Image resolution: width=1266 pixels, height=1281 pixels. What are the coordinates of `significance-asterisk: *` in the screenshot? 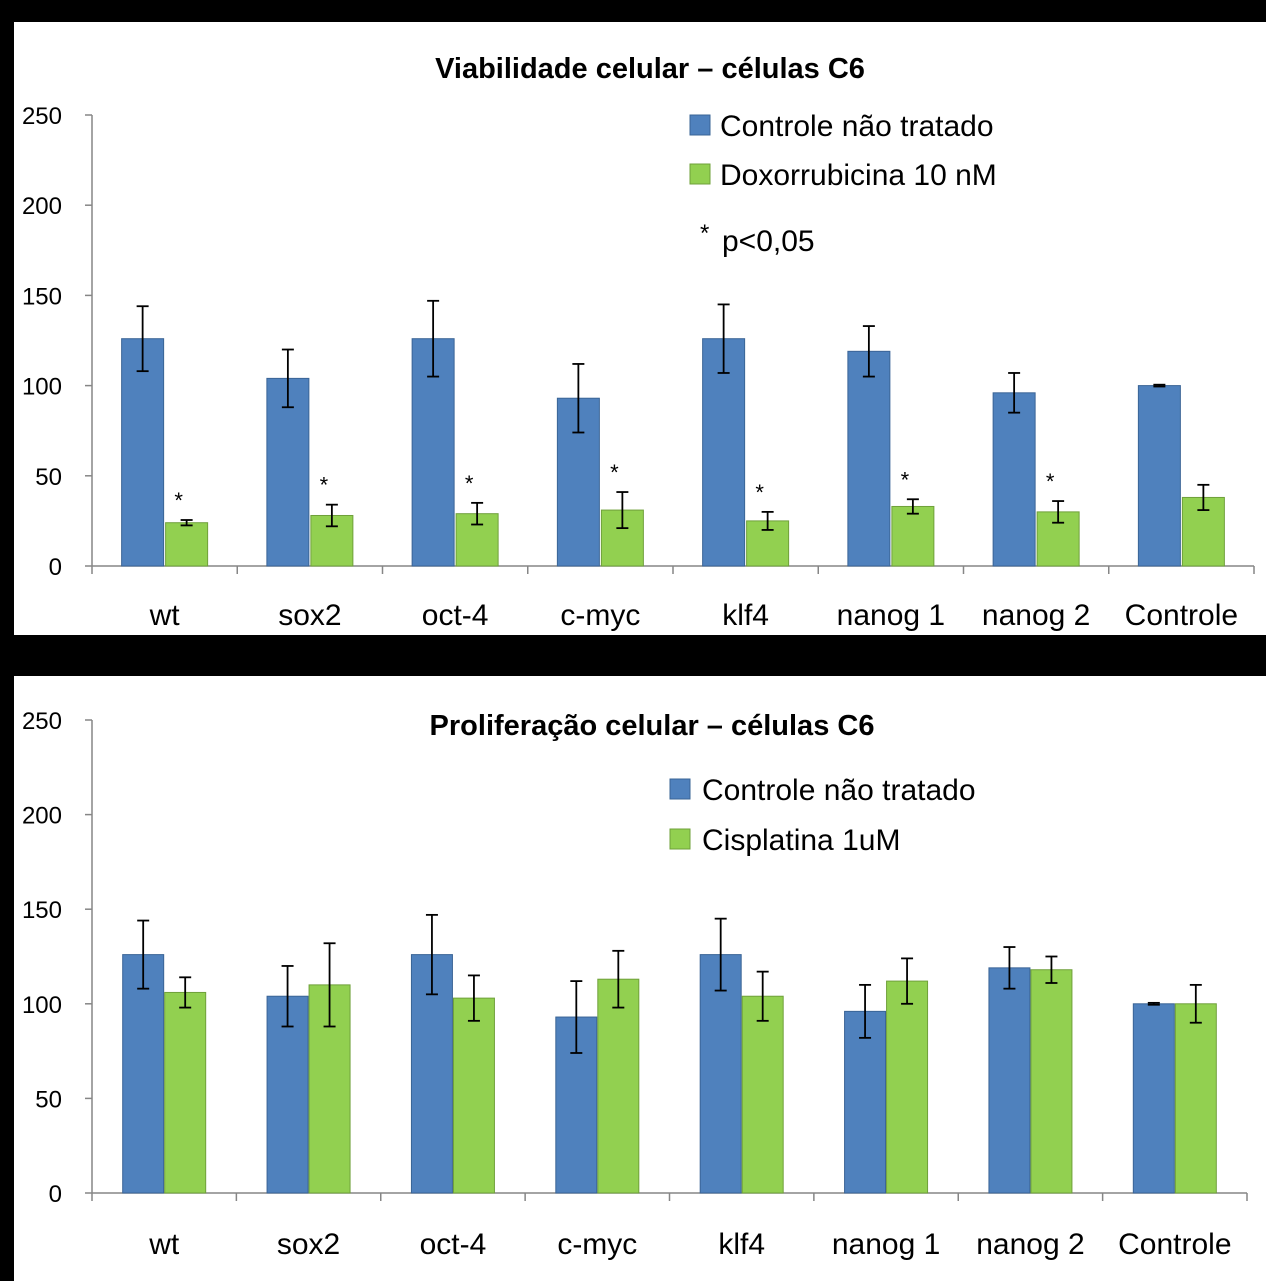 It's located at (704, 233).